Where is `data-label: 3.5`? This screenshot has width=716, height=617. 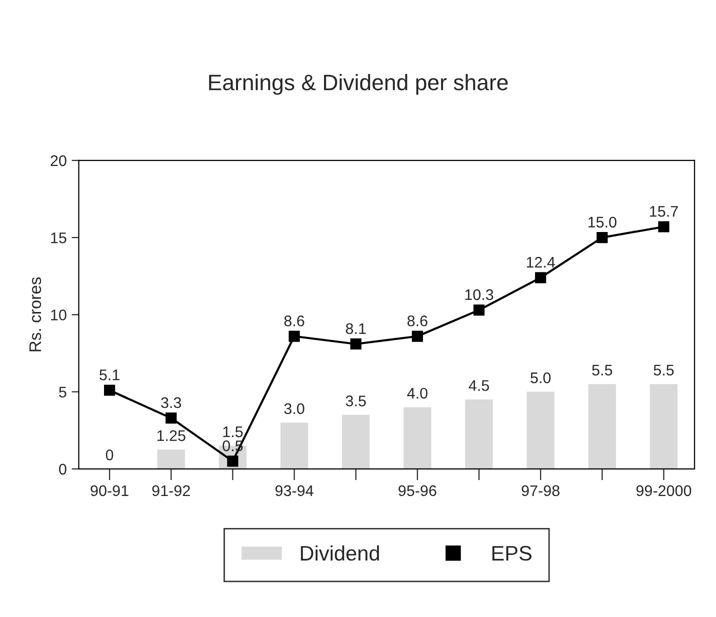 data-label: 3.5 is located at coordinates (356, 401).